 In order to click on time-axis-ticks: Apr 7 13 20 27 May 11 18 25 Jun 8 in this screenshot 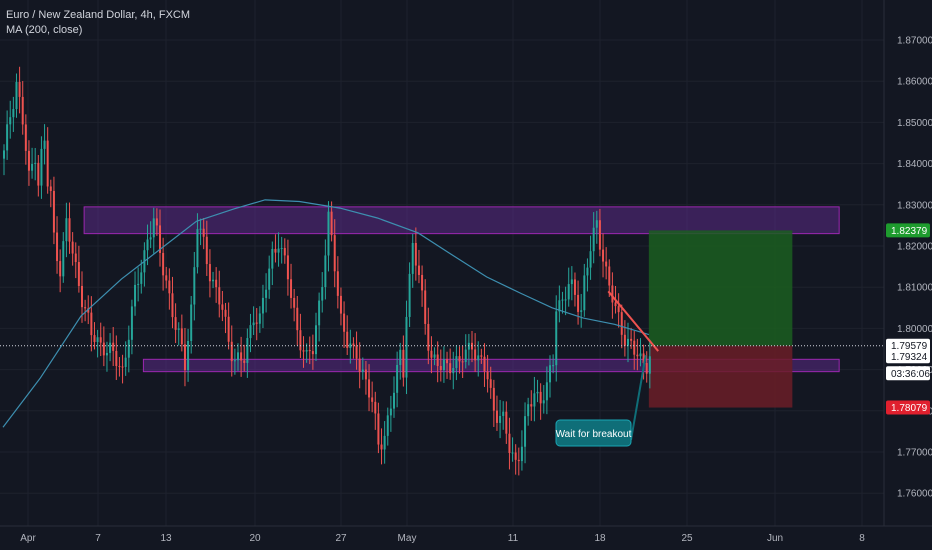, I will do `click(442, 538)`.